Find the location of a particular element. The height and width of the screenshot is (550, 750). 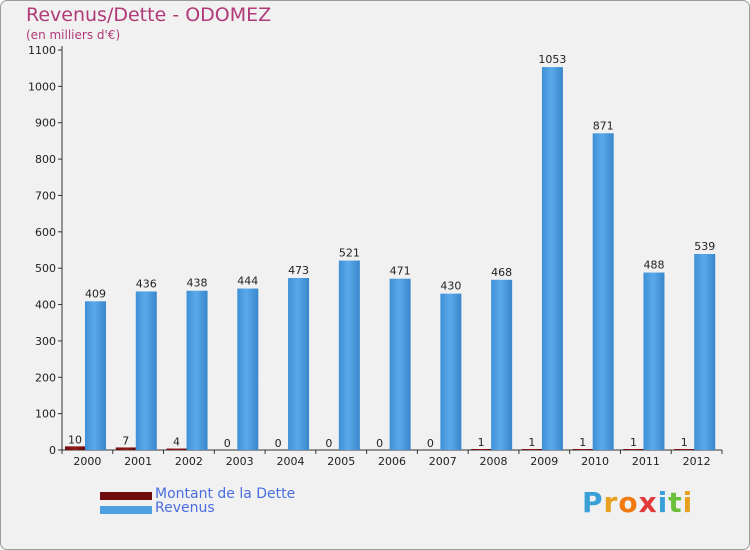

y-tick-label: 600 is located at coordinates (45, 232).